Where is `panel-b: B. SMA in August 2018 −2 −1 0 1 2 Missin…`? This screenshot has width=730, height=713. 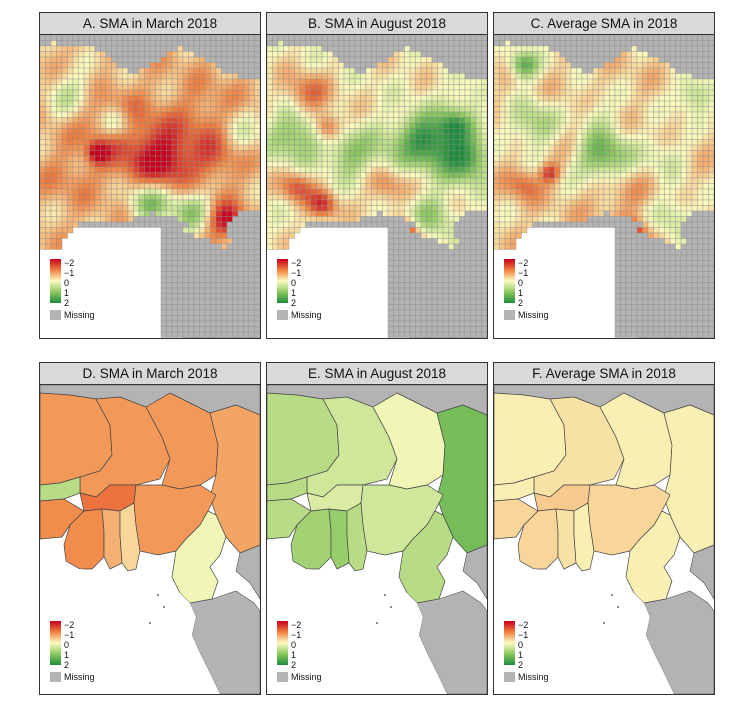
panel-b: B. SMA in August 2018 −2 −1 0 1 2 Missin… is located at coordinates (377, 175).